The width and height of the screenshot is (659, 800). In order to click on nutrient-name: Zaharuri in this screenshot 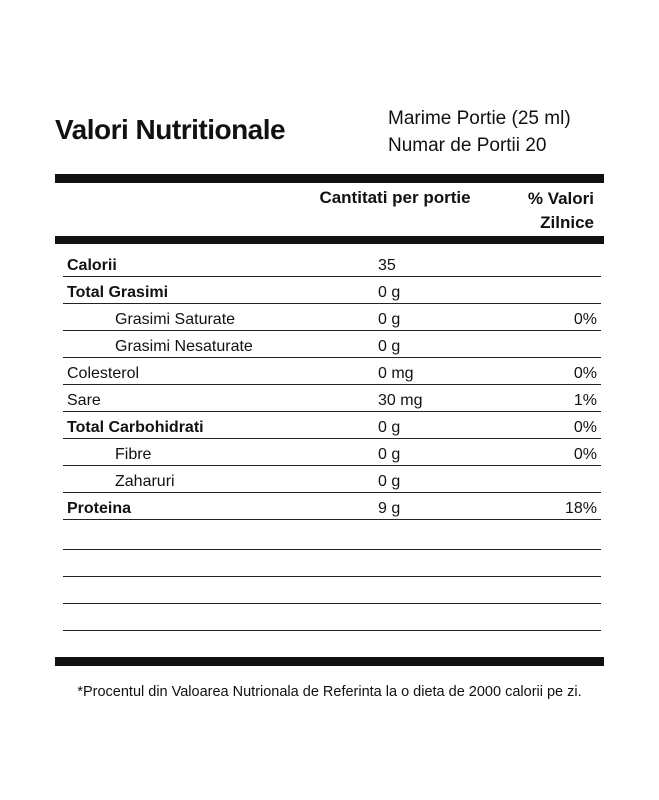, I will do `click(145, 481)`.